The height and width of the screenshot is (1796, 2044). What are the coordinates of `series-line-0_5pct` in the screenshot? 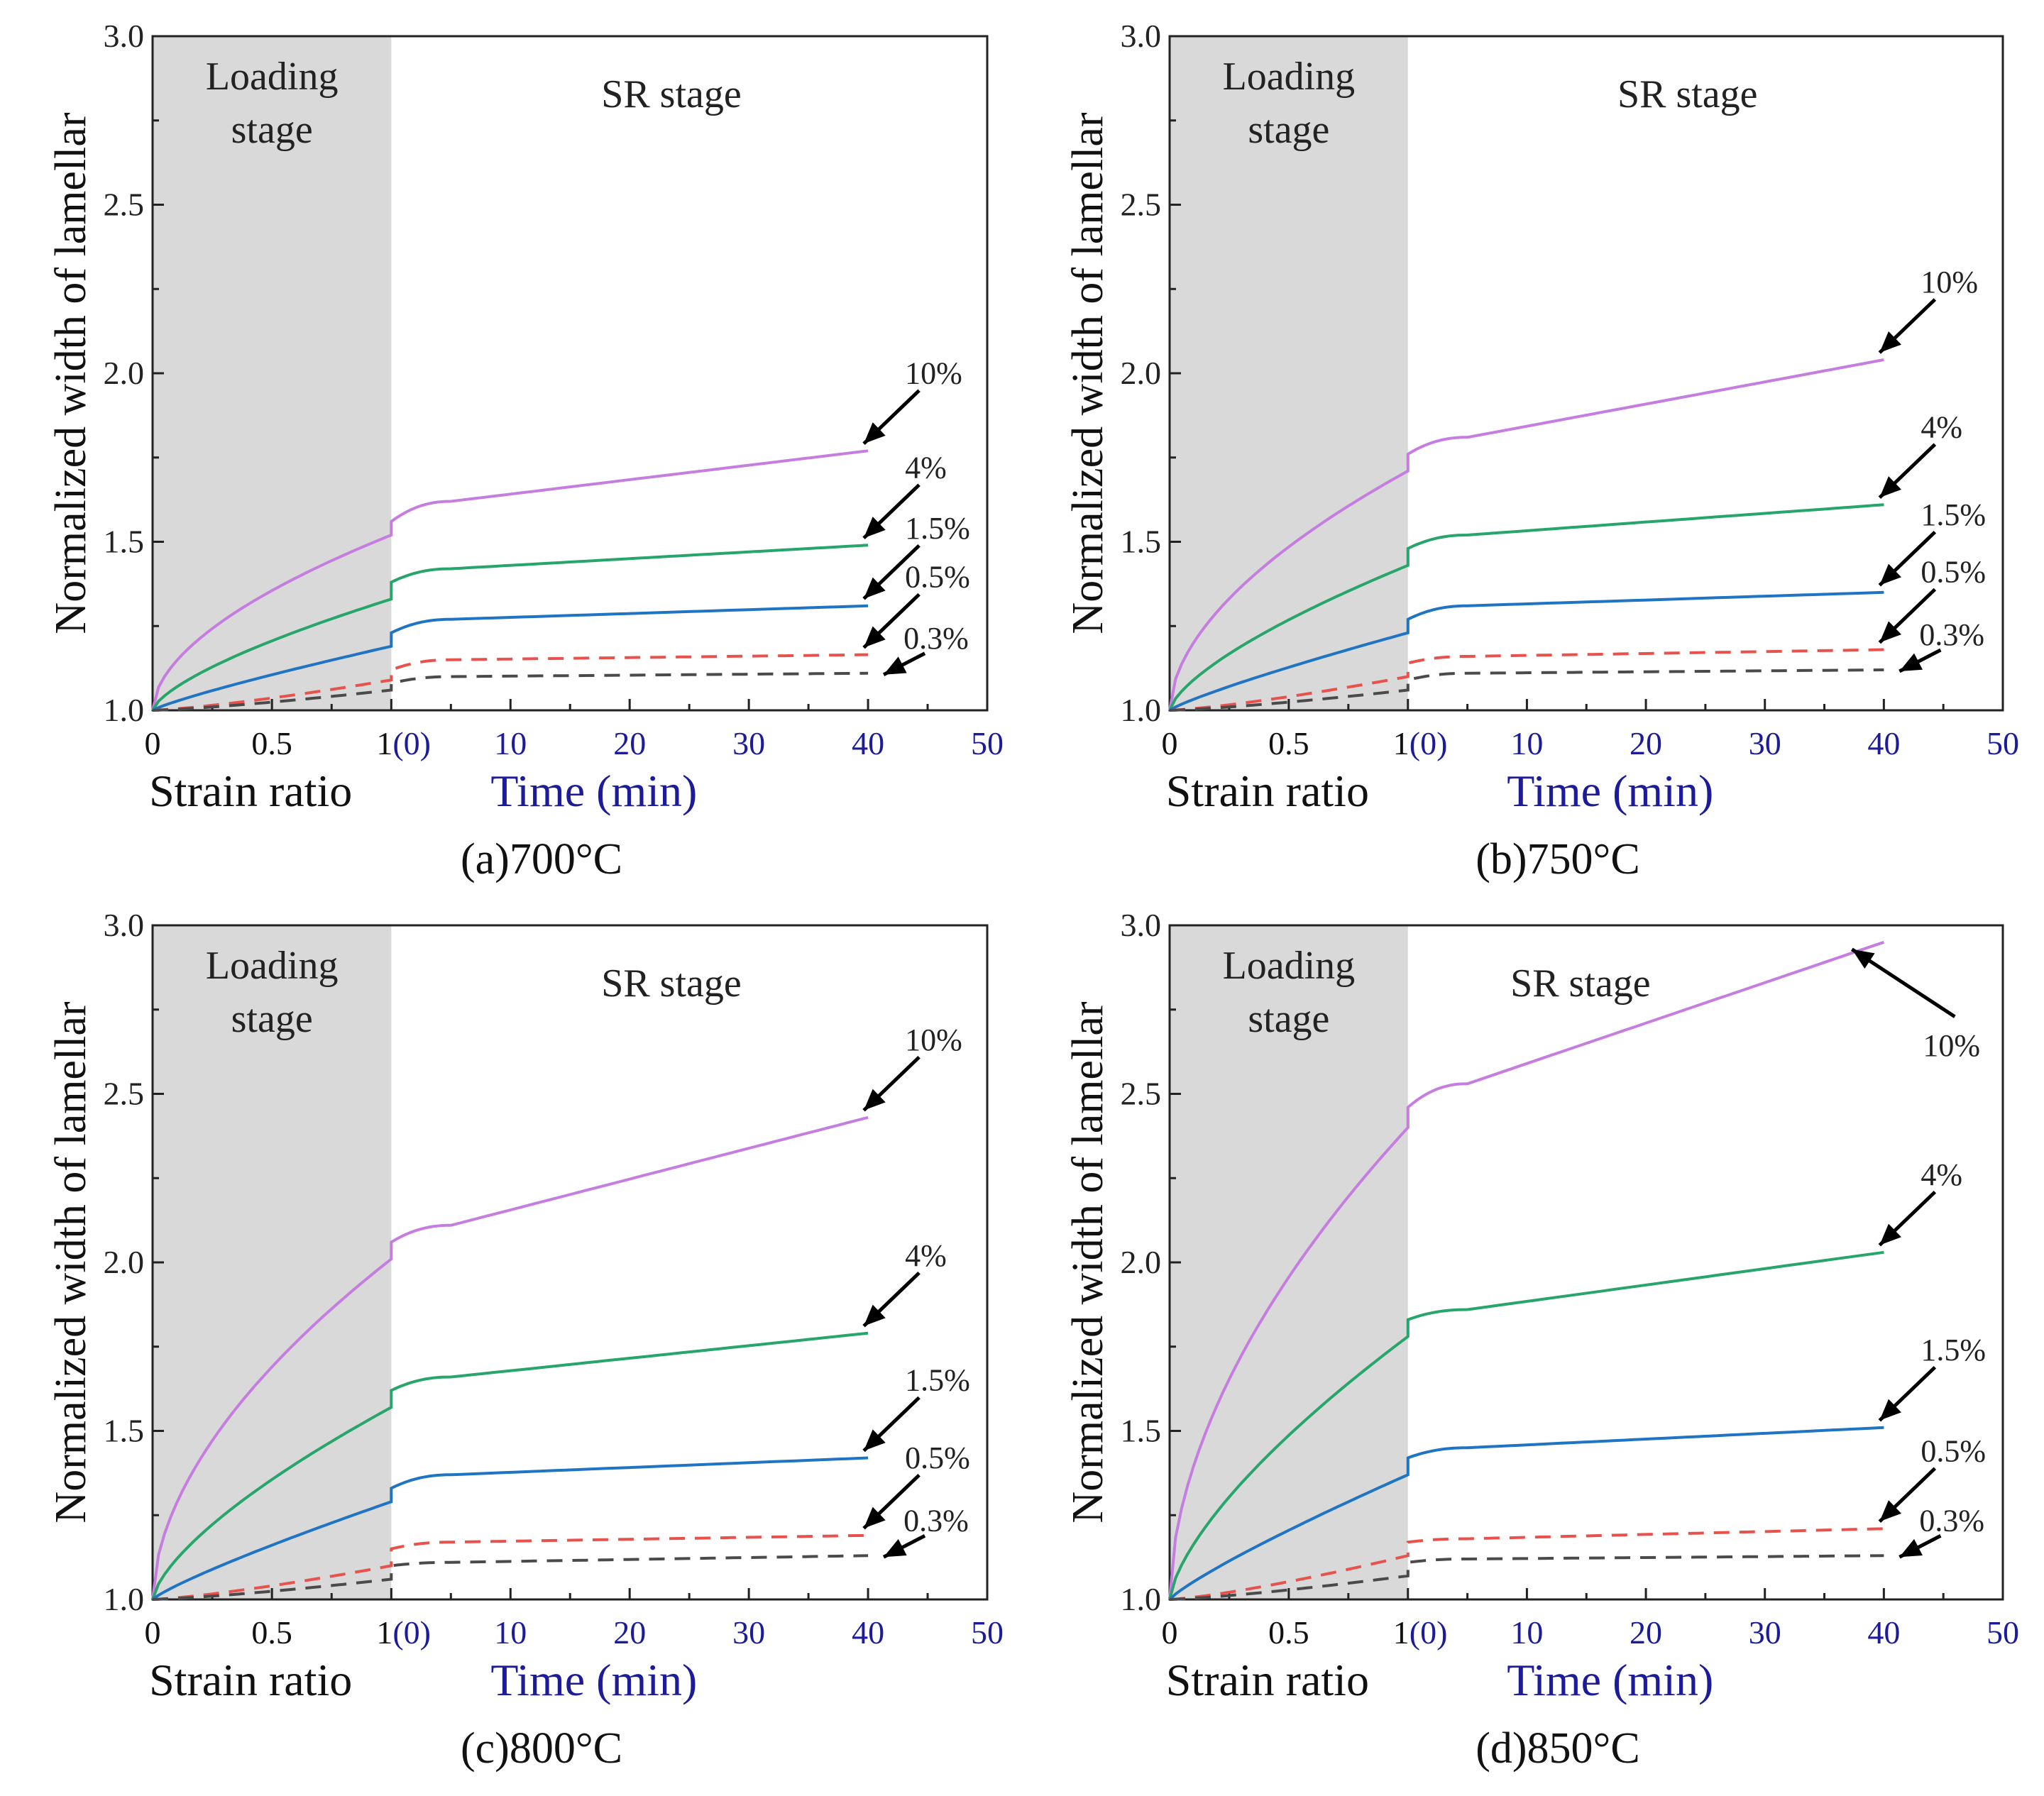 It's located at (510, 682).